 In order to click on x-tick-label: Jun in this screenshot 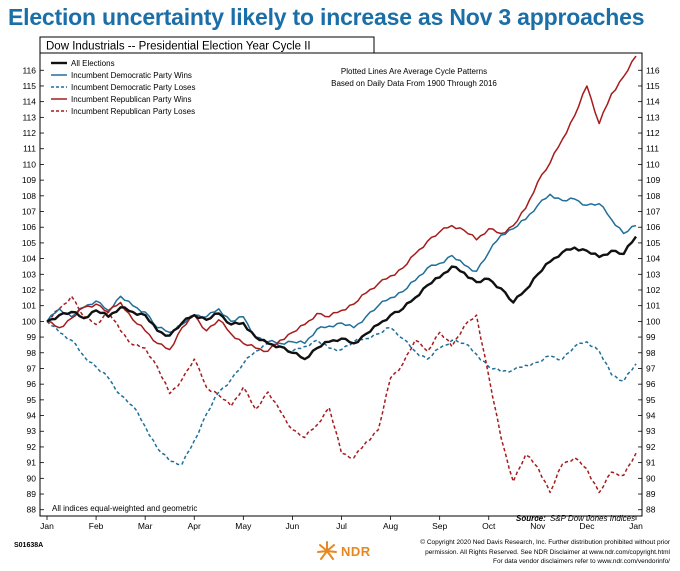, I will do `click(293, 526)`.